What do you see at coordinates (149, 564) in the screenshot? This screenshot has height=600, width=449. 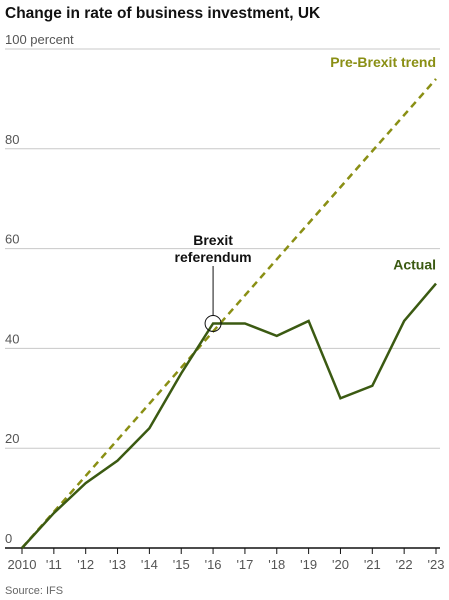 I see `x-tick-label: '14` at bounding box center [149, 564].